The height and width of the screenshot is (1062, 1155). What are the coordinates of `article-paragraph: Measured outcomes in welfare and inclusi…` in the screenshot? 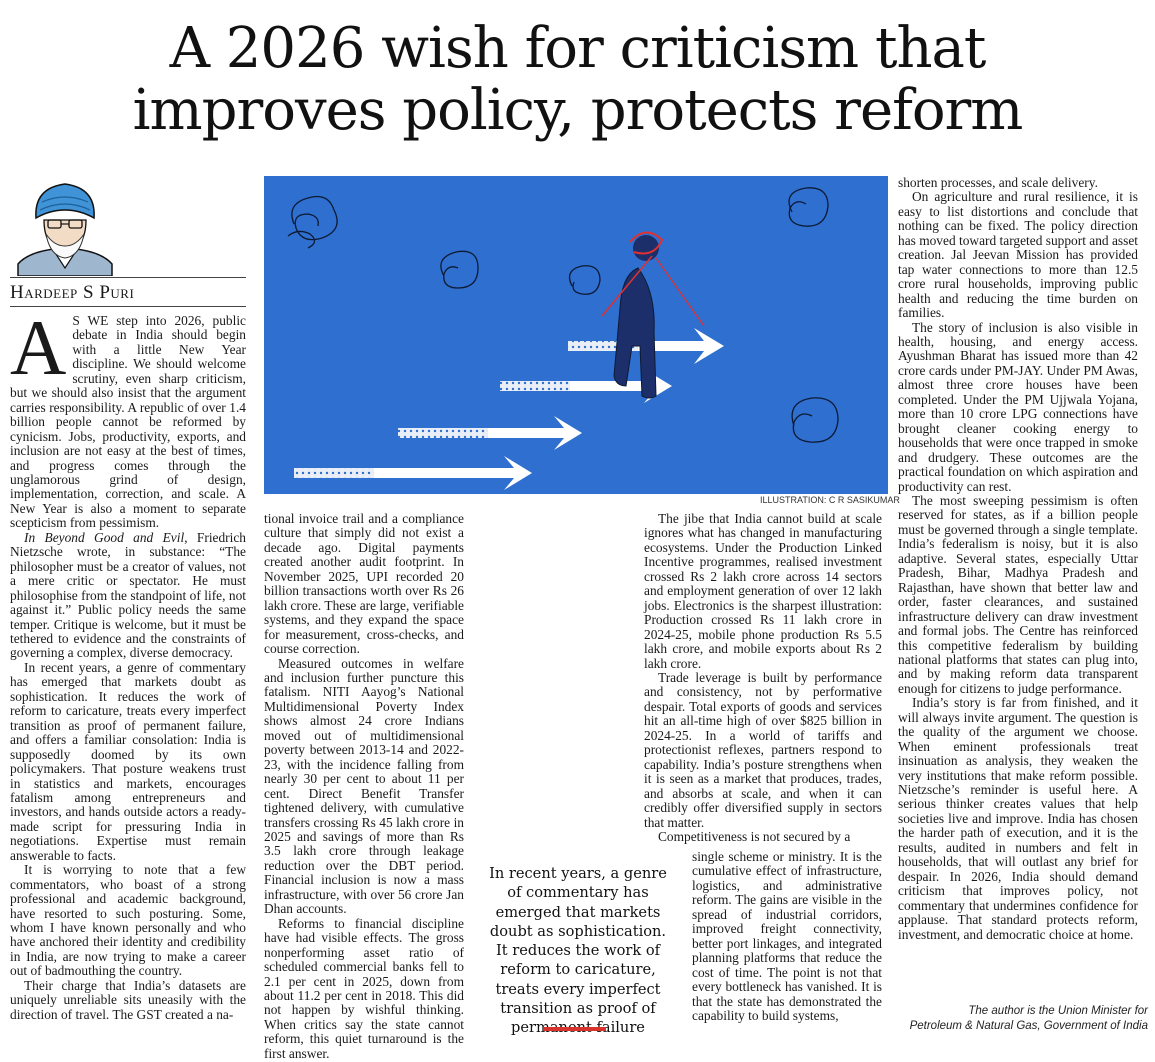 It's located at (364, 786).